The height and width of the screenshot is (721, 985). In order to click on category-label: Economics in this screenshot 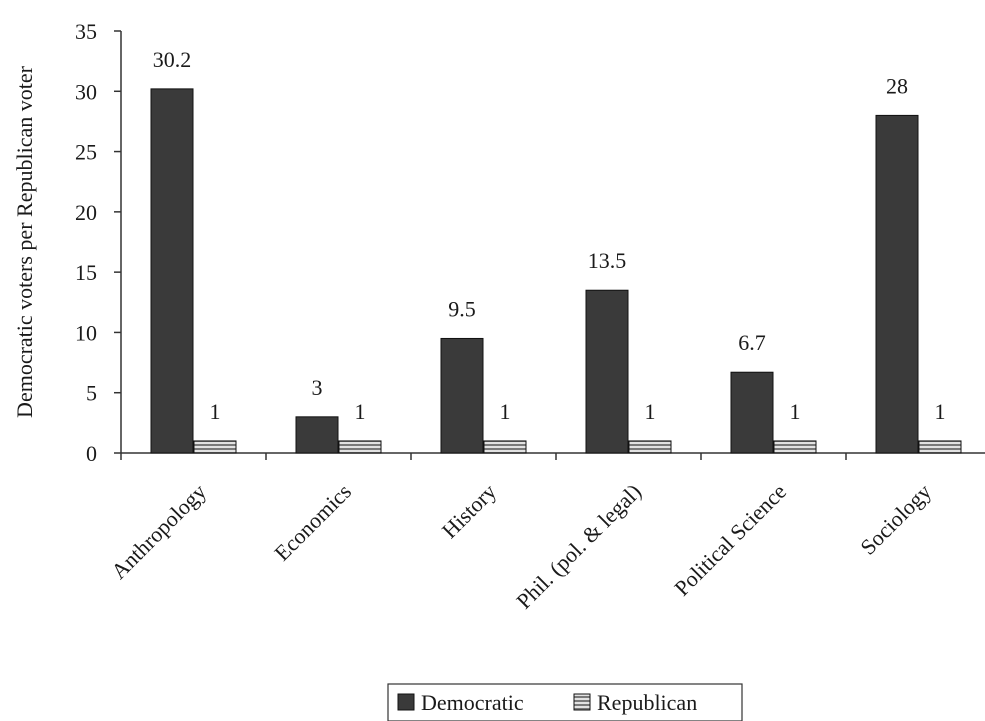, I will do `click(312, 522)`.